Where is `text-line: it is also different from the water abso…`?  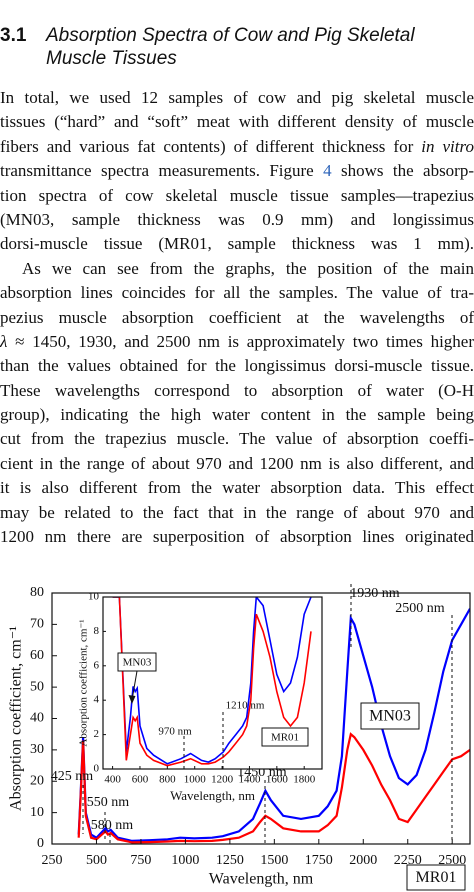
text-line: it is also different from the water abso… is located at coordinates (237, 488).